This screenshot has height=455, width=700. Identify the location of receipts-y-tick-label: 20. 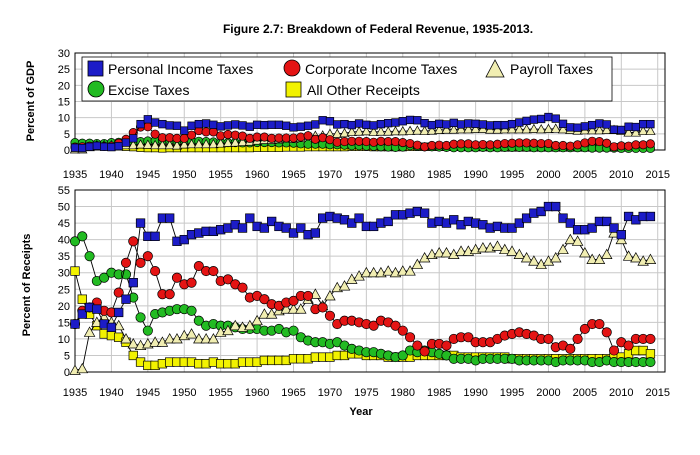
(64, 307).